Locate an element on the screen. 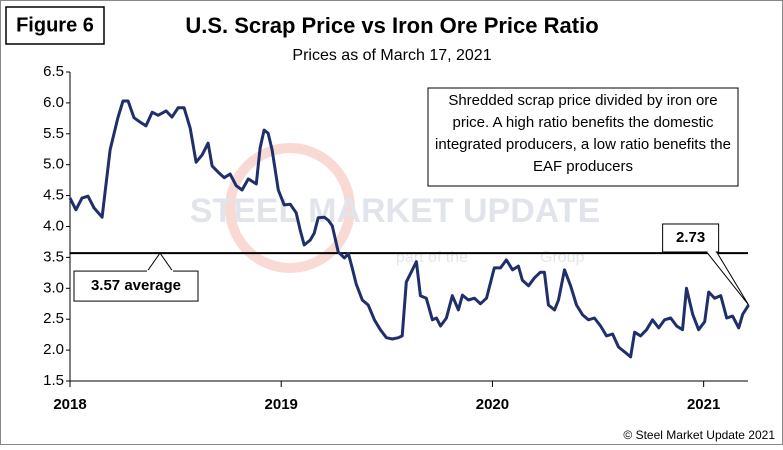 The height and width of the screenshot is (450, 783). watermark-logo is located at coordinates (290, 208).